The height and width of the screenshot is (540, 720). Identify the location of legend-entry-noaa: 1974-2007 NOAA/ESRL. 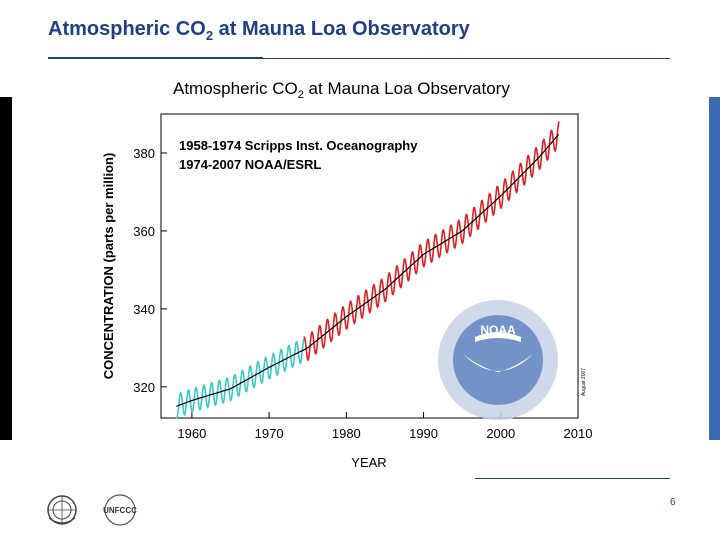
(250, 164).